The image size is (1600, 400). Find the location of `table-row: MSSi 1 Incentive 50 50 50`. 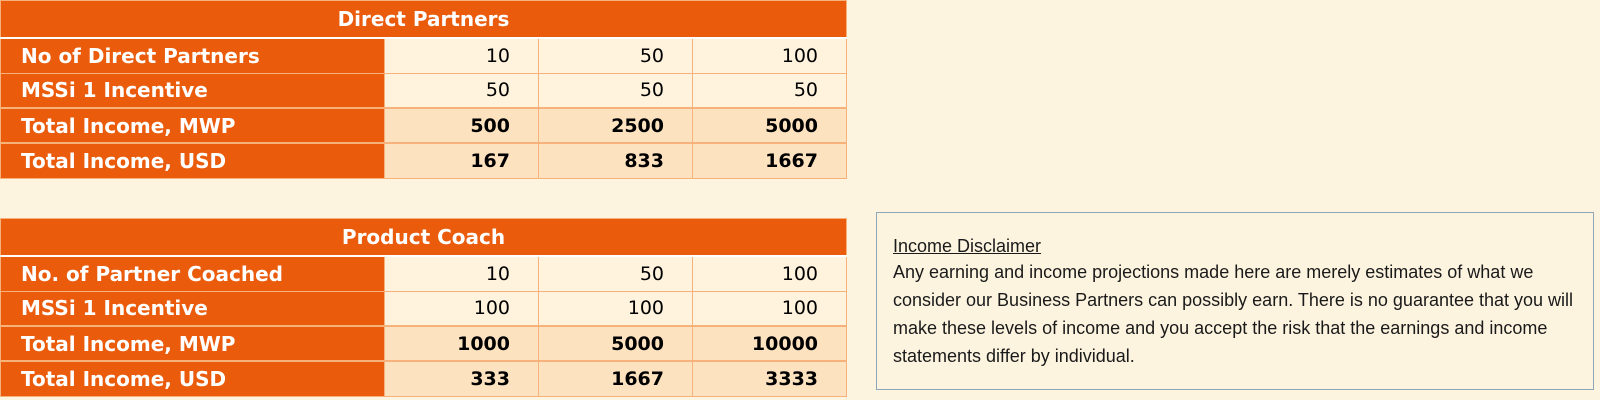

table-row: MSSi 1 Incentive 50 50 50 is located at coordinates (423, 90).